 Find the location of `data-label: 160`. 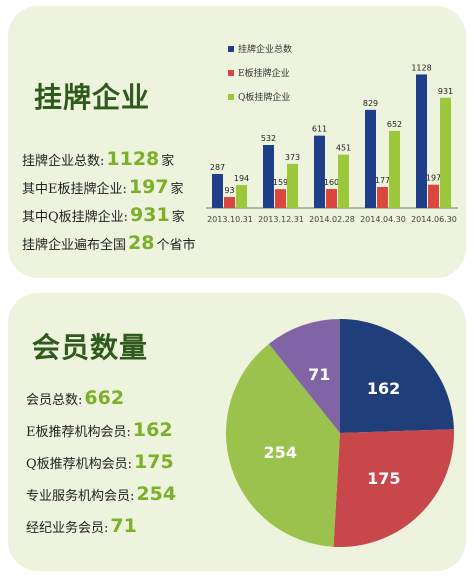

data-label: 160 is located at coordinates (331, 182).